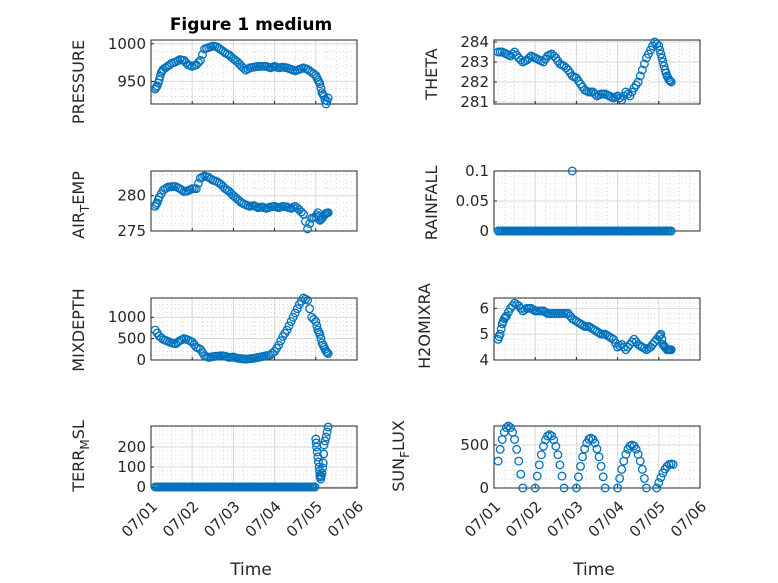  What do you see at coordinates (85, 444) in the screenshot?
I see `ylabel-terr-sub: M` at bounding box center [85, 444].